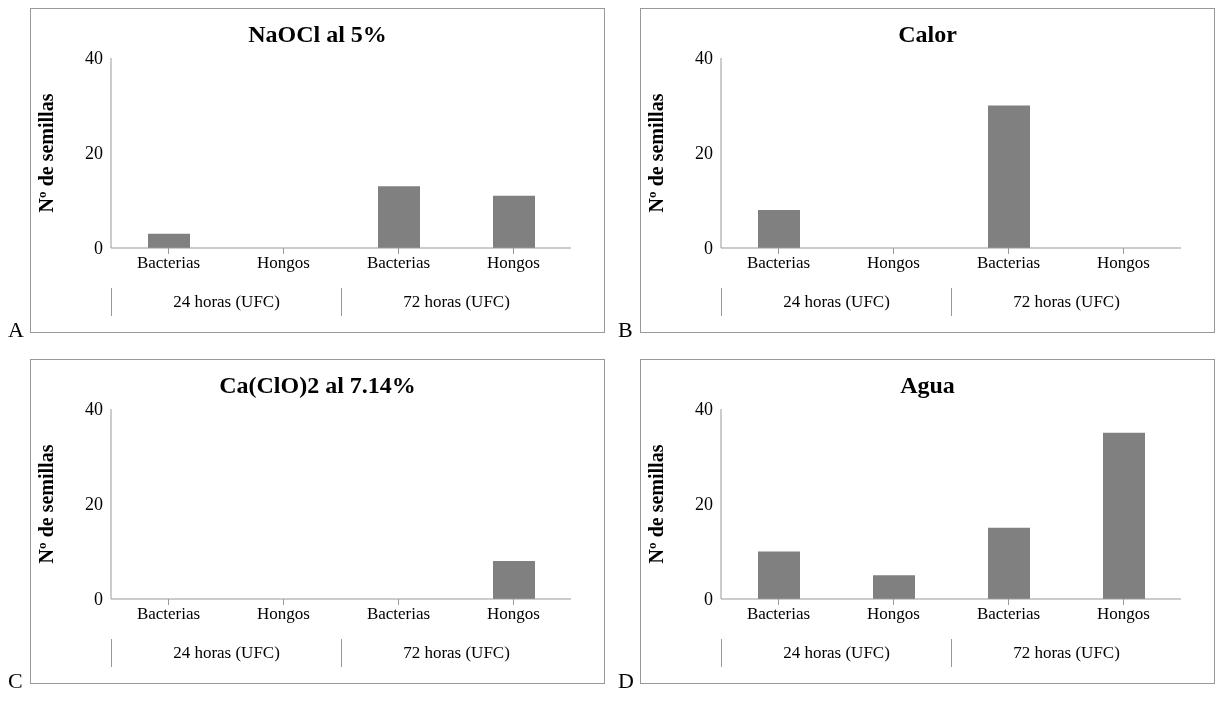 The height and width of the screenshot is (711, 1231). Describe the element at coordinates (317, 385) in the screenshot. I see `chart-title: Ca(ClO)2 al 7.14%` at that location.